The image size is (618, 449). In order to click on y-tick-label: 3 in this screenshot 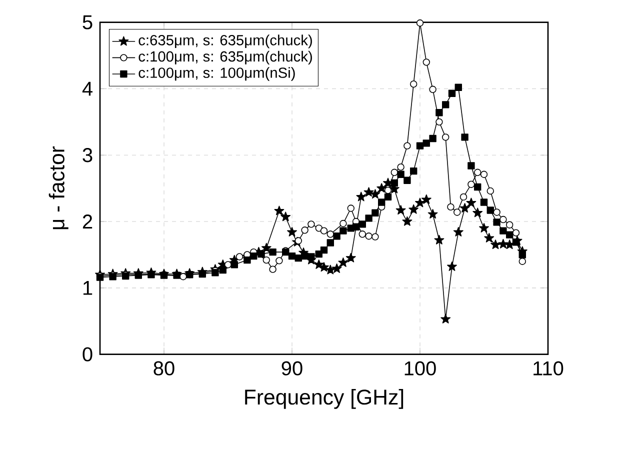, I will do `click(87, 155)`.